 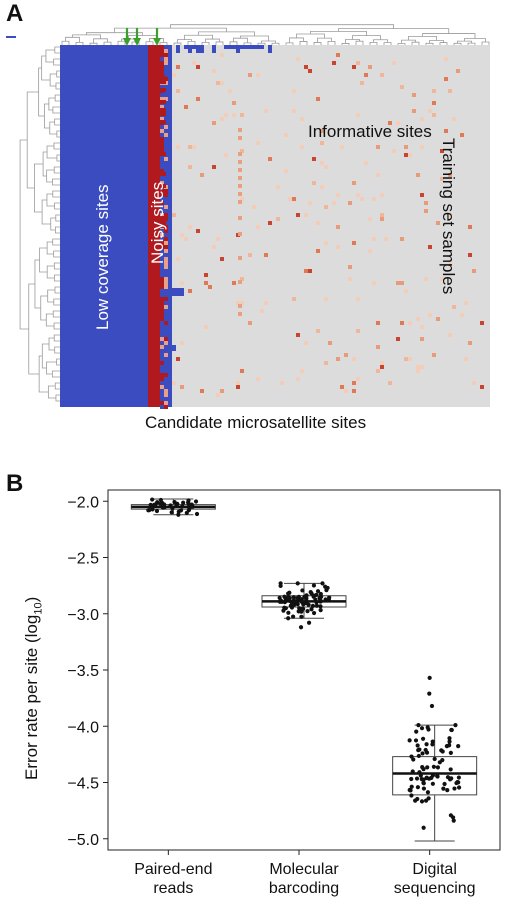 I want to click on y-tick-label: −4.5, so click(x=83, y=784).